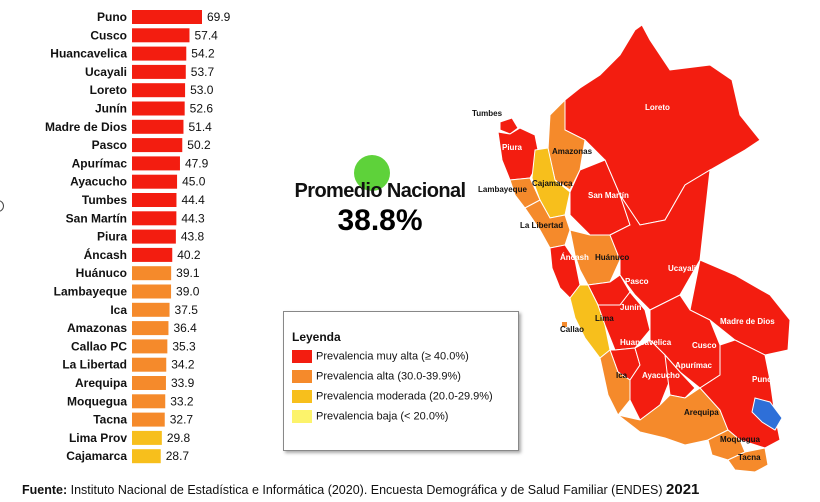 This screenshot has height=502, width=820. What do you see at coordinates (693, 365) in the screenshot?
I see `map-region-label: Apurímac` at bounding box center [693, 365].